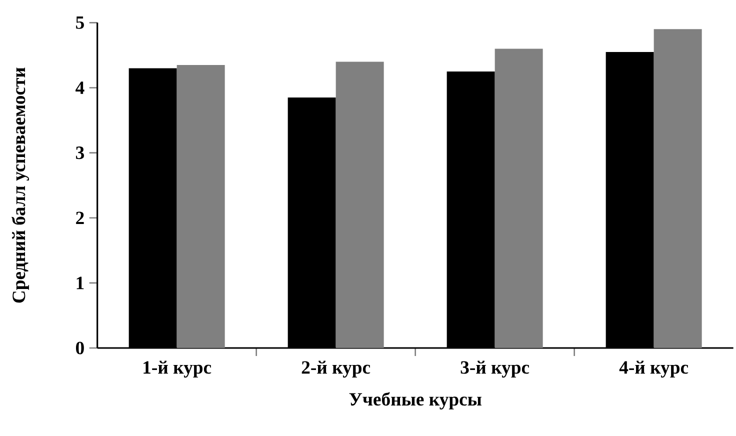 Image resolution: width=736 pixels, height=436 pixels. Describe the element at coordinates (80, 22) in the screenshot. I see `y-tick-label: 5` at that location.